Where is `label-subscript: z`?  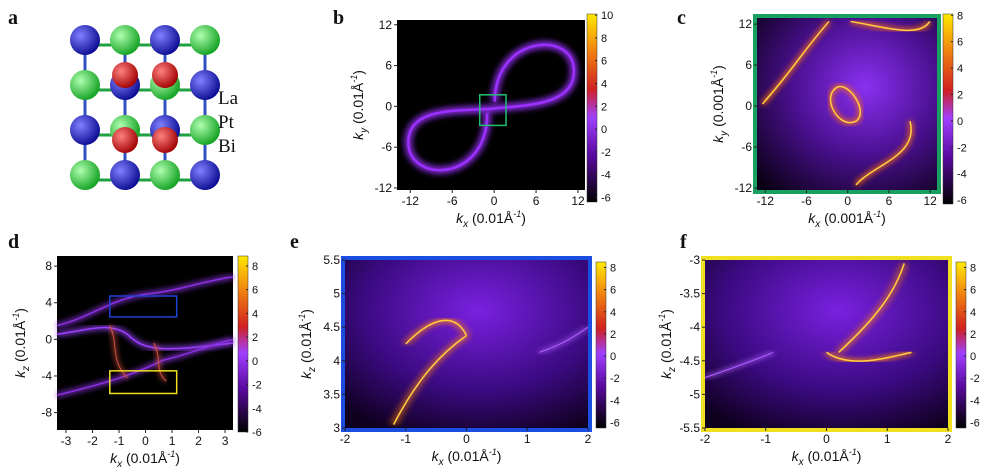 label-subscript: z is located at coordinates (312, 370).